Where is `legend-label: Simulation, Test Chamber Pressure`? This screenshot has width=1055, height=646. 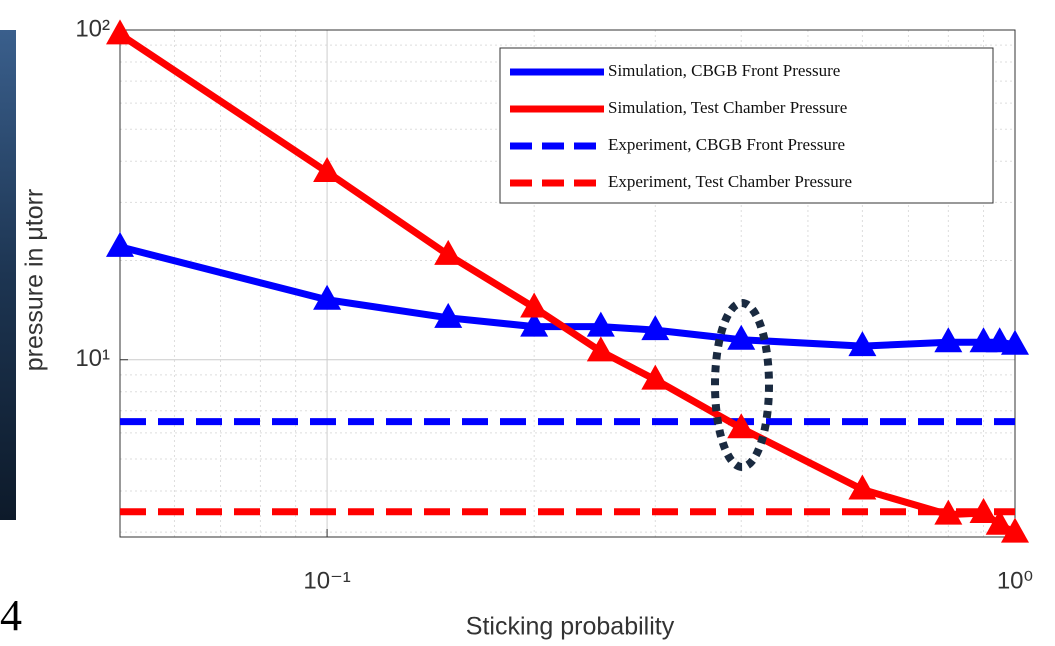
legend-label: Simulation, Test Chamber Pressure is located at coordinates (727, 107).